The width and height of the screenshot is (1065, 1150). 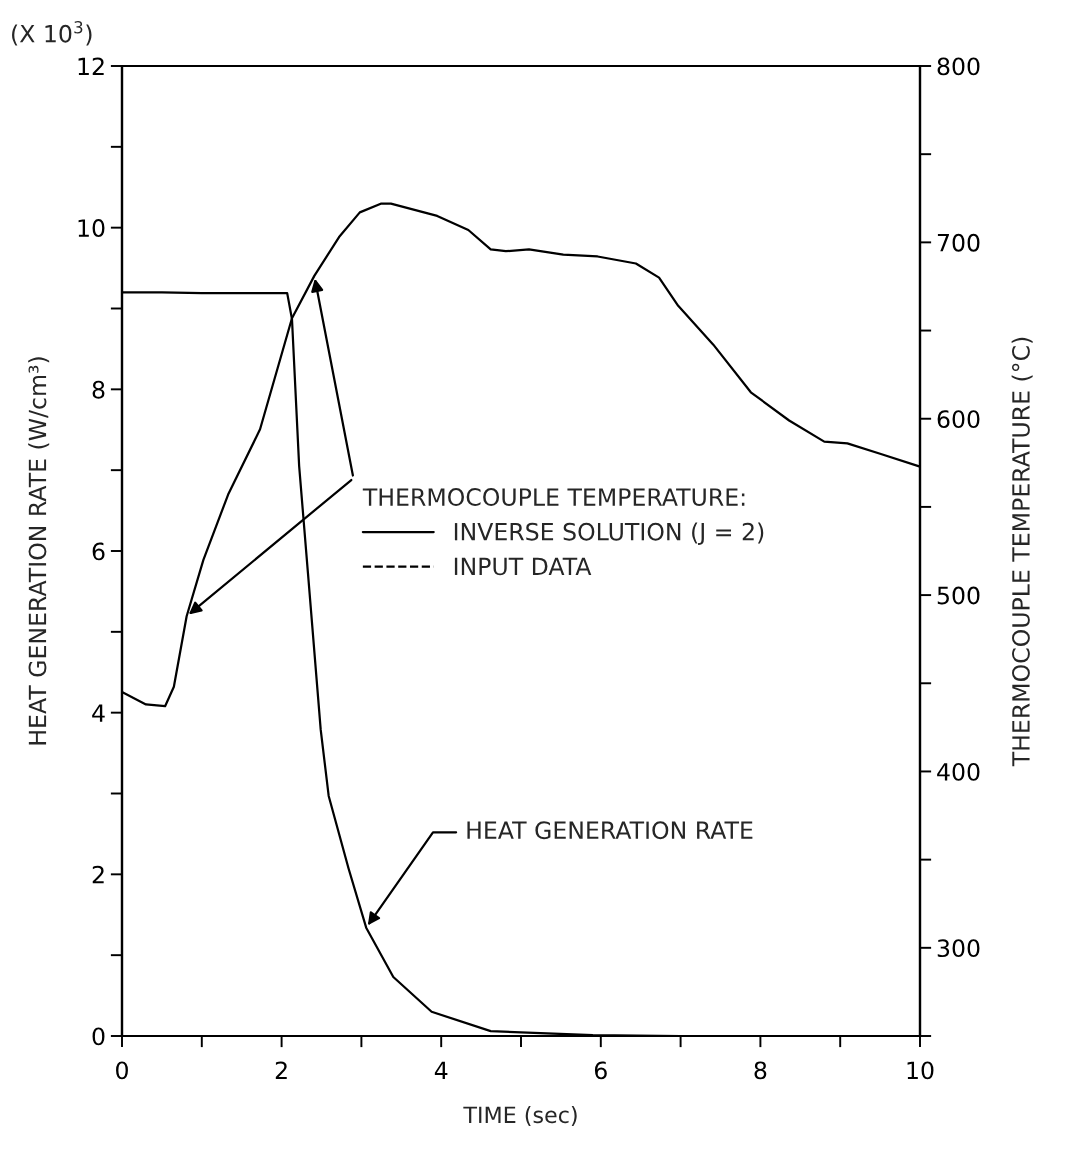 What do you see at coordinates (39, 551) in the screenshot?
I see `y-axis-title: HEAT GENERATION RATE (W/cm³)` at bounding box center [39, 551].